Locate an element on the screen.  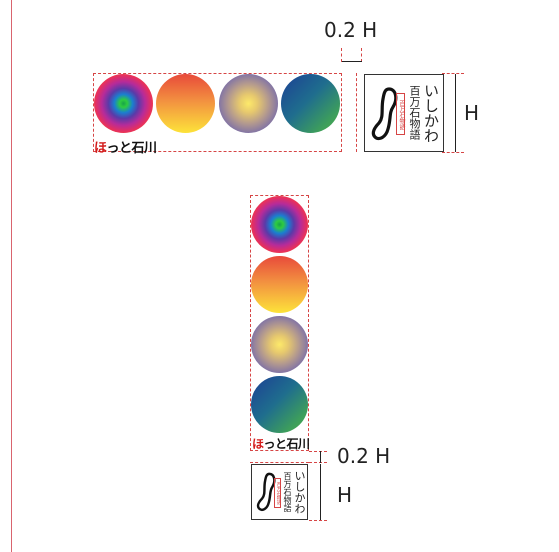
gap-tick-bottom-side is located at coordinates (318, 462).